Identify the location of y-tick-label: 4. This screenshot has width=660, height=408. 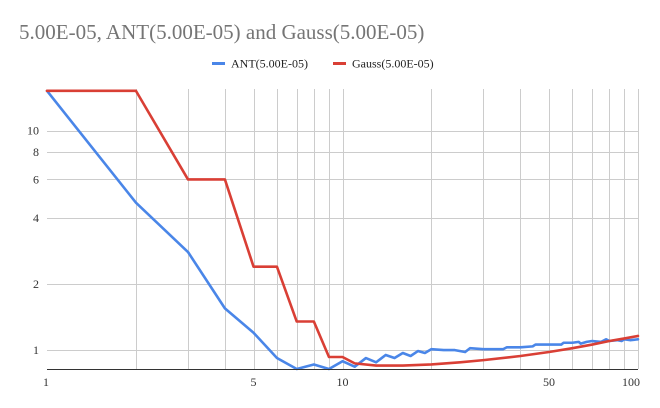
(36, 218).